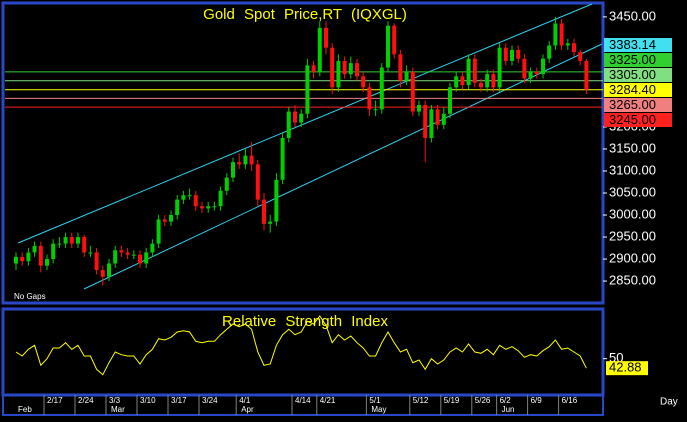 The image size is (687, 422). I want to click on x-tick-label: 5/12, so click(421, 400).